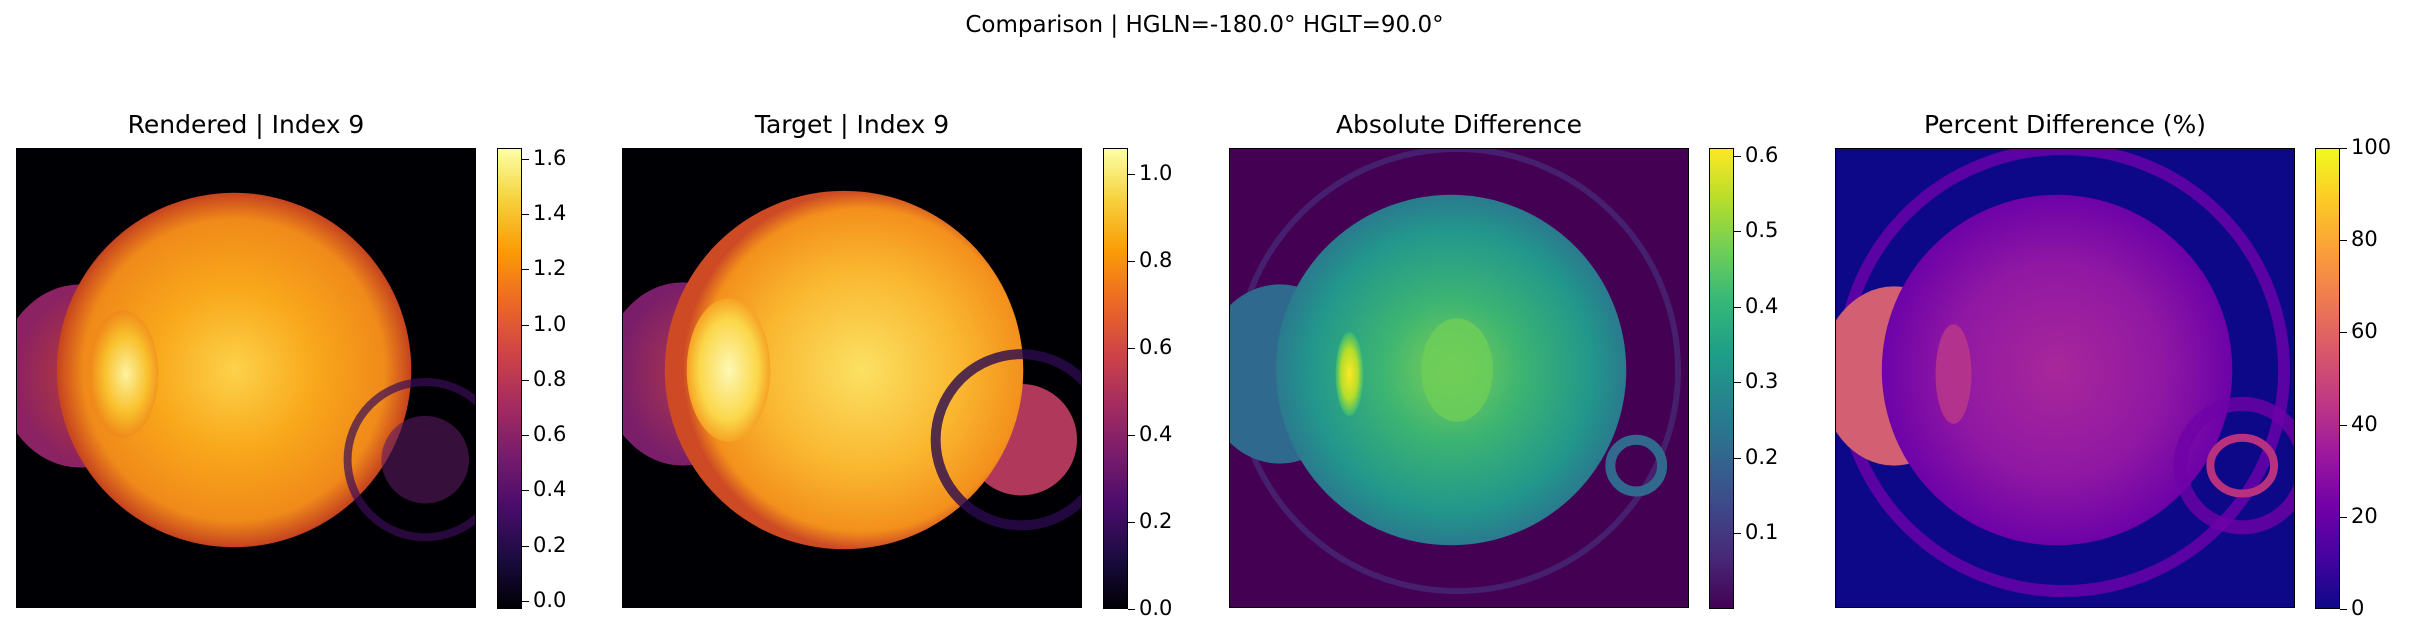 This screenshot has width=2409, height=638. I want to click on colorbar-tick-label: 1.4, so click(550, 213).